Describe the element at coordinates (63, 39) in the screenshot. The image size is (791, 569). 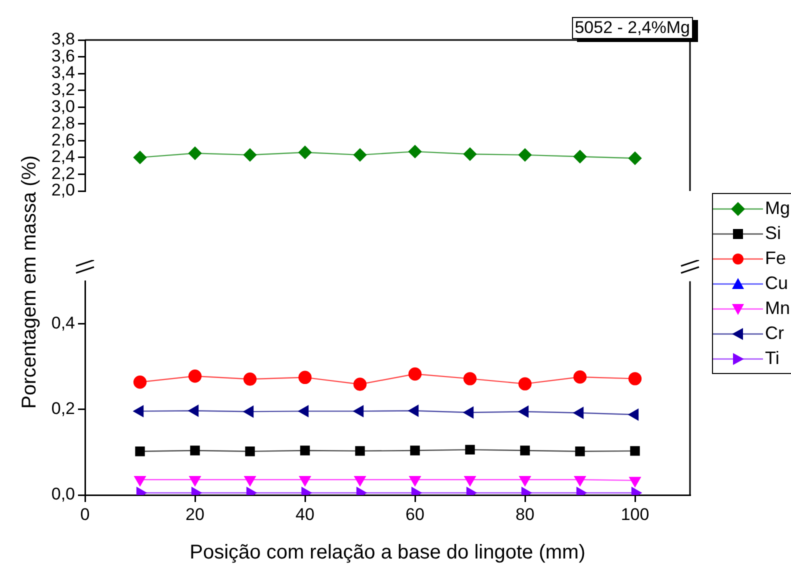
I see `y-tick-label: 3,8` at that location.